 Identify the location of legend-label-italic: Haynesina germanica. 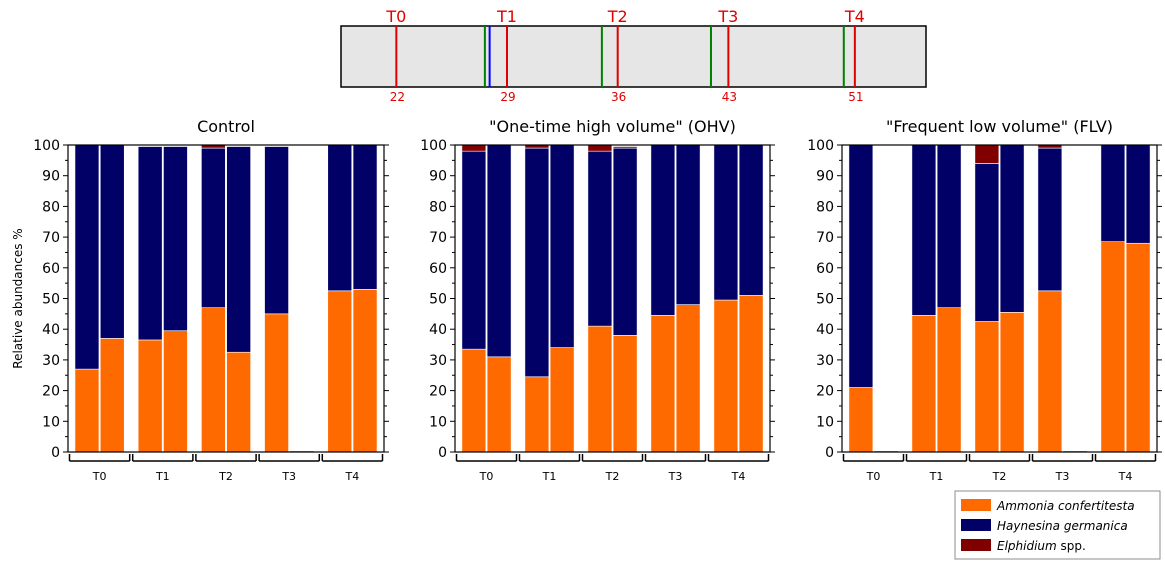
(1062, 526).